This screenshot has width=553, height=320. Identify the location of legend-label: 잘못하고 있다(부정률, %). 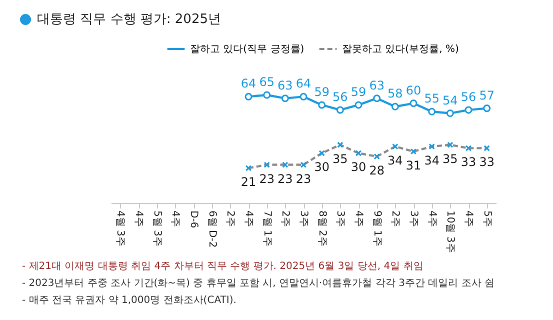
(400, 49).